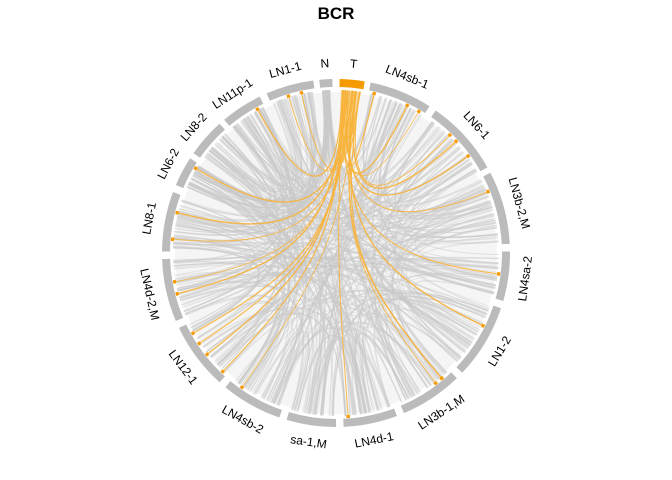 The height and width of the screenshot is (480, 672). I want to click on sector-sa-1-m, so click(311, 419).